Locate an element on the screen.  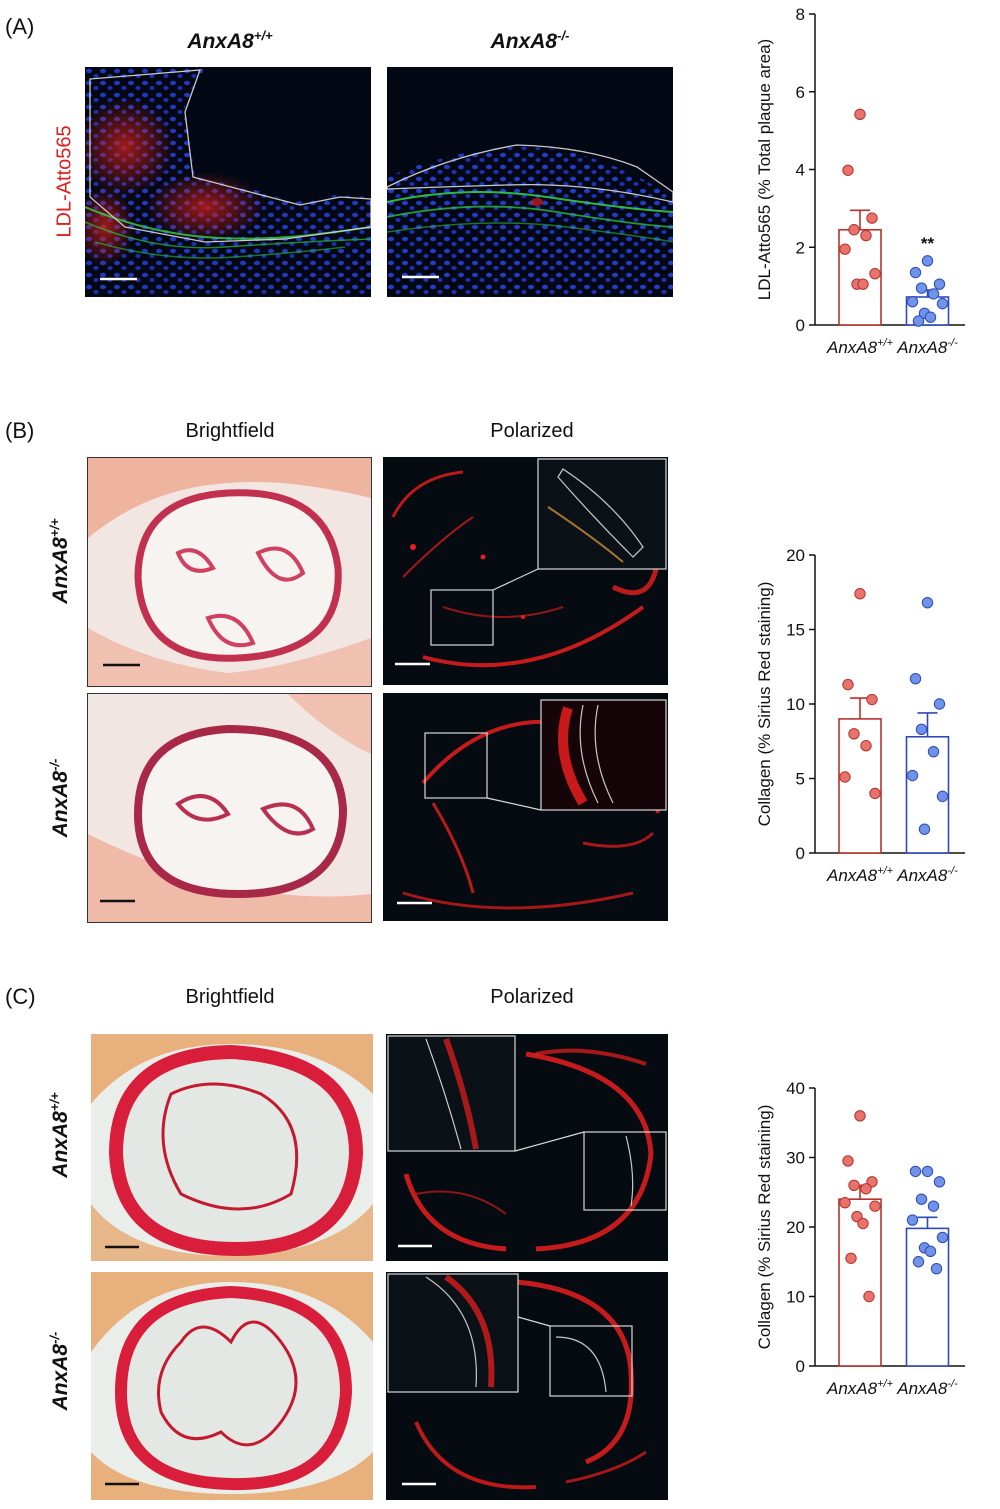
brightfield-image-wt is located at coordinates (229, 572).